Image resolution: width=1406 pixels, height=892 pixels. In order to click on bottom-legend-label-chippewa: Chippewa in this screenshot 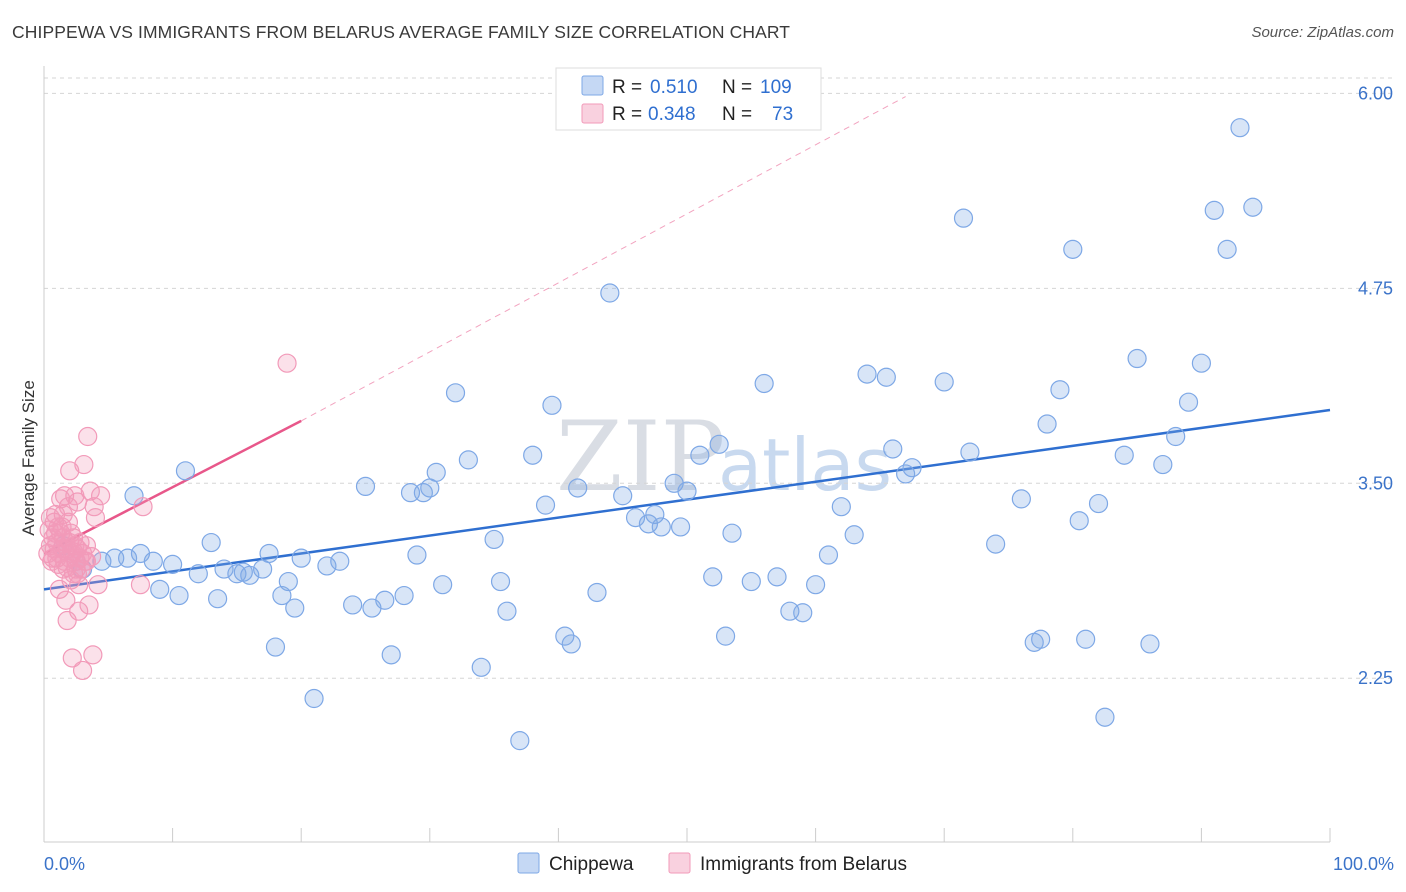, I will do `click(591, 864)`.